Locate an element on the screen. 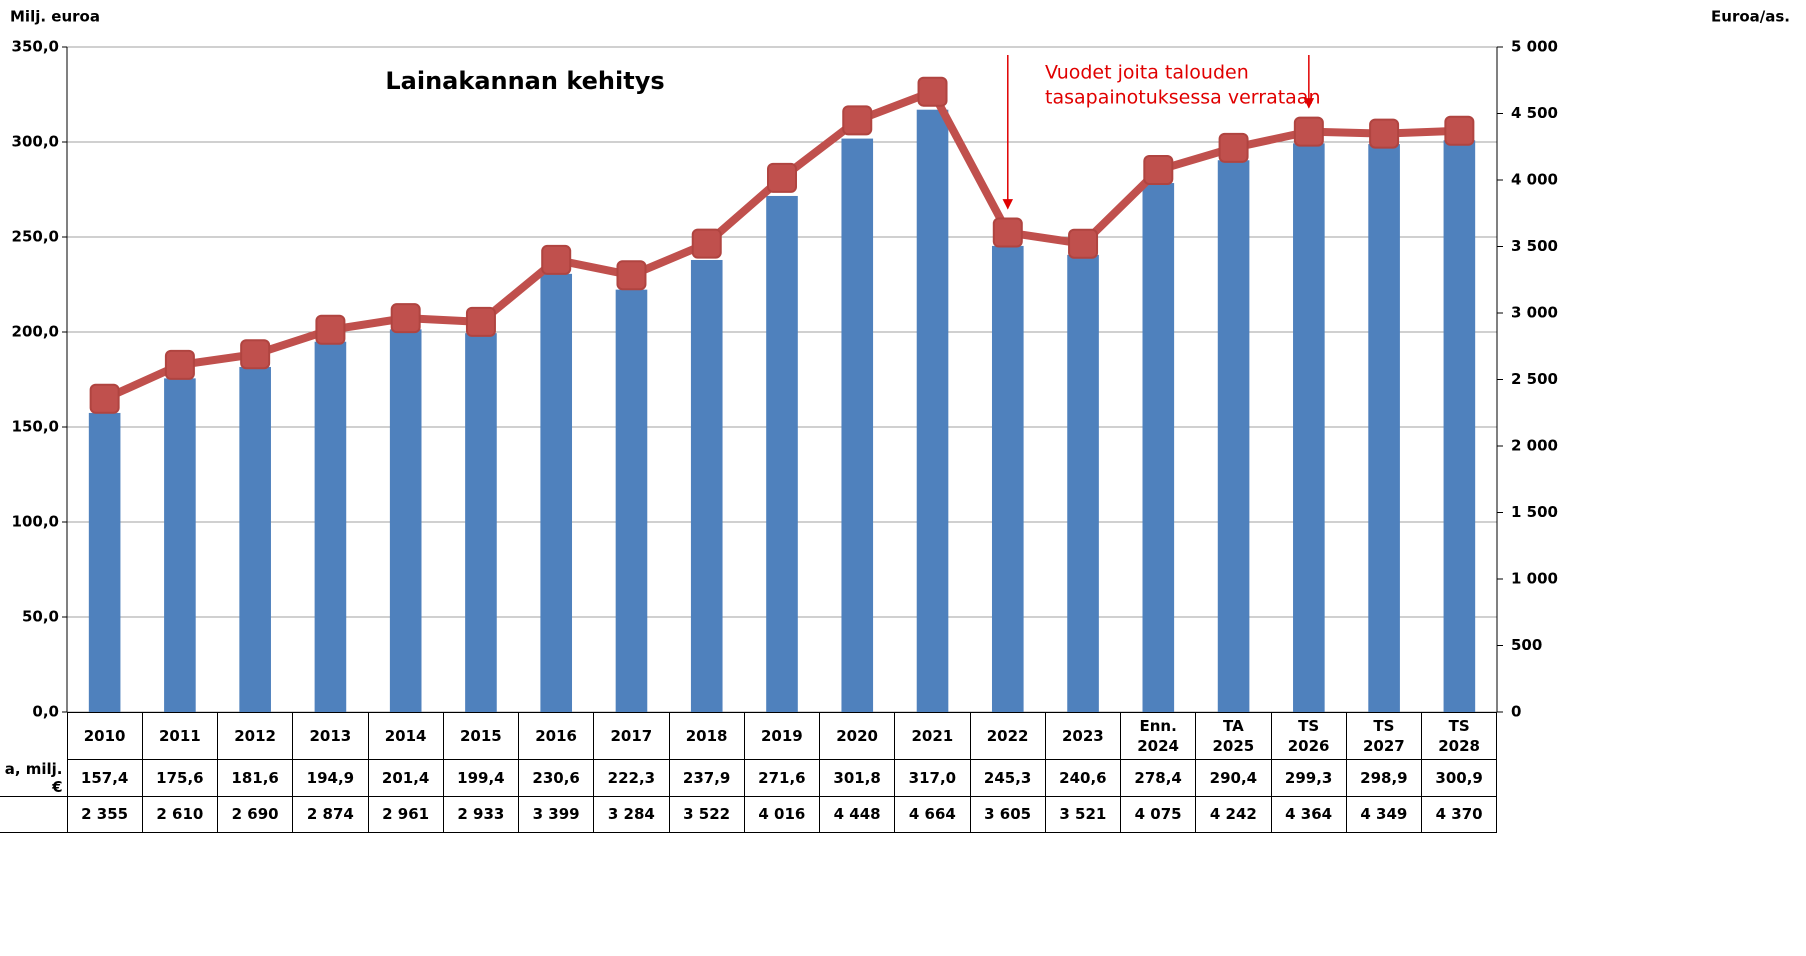  row-label is located at coordinates (34, 814).